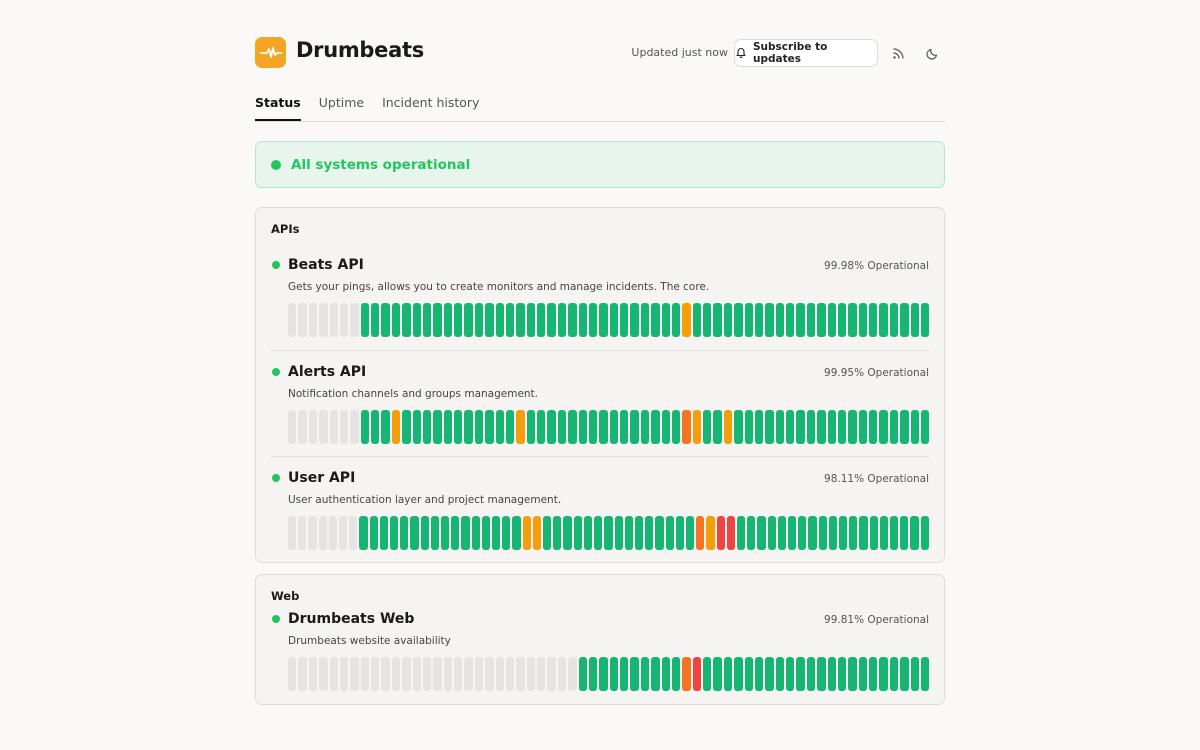  I want to click on rss-icon, so click(898, 53).